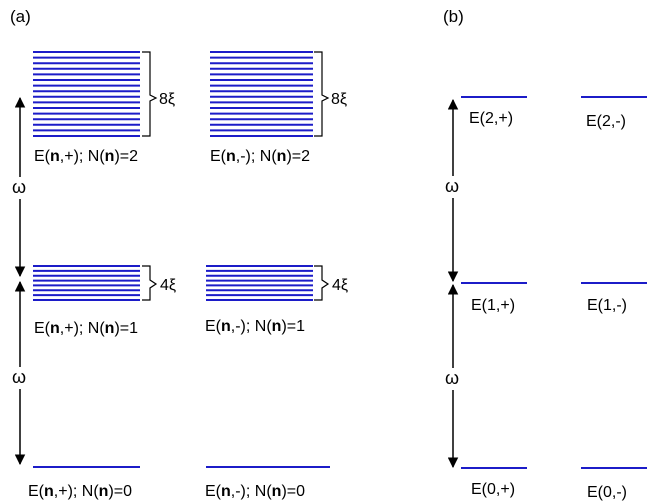  I want to click on level-stack-n2-minus, so click(261, 94).